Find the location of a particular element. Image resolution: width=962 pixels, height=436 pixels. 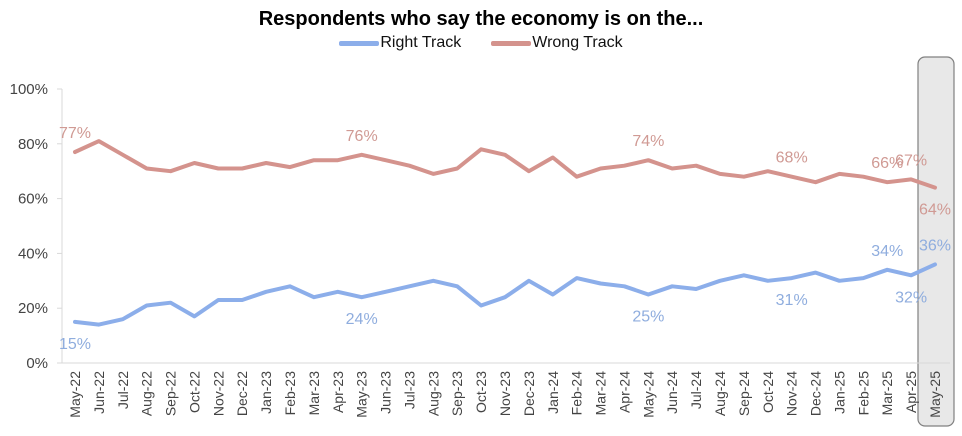

x-tick-label: Jul-24 is located at coordinates (696, 390).